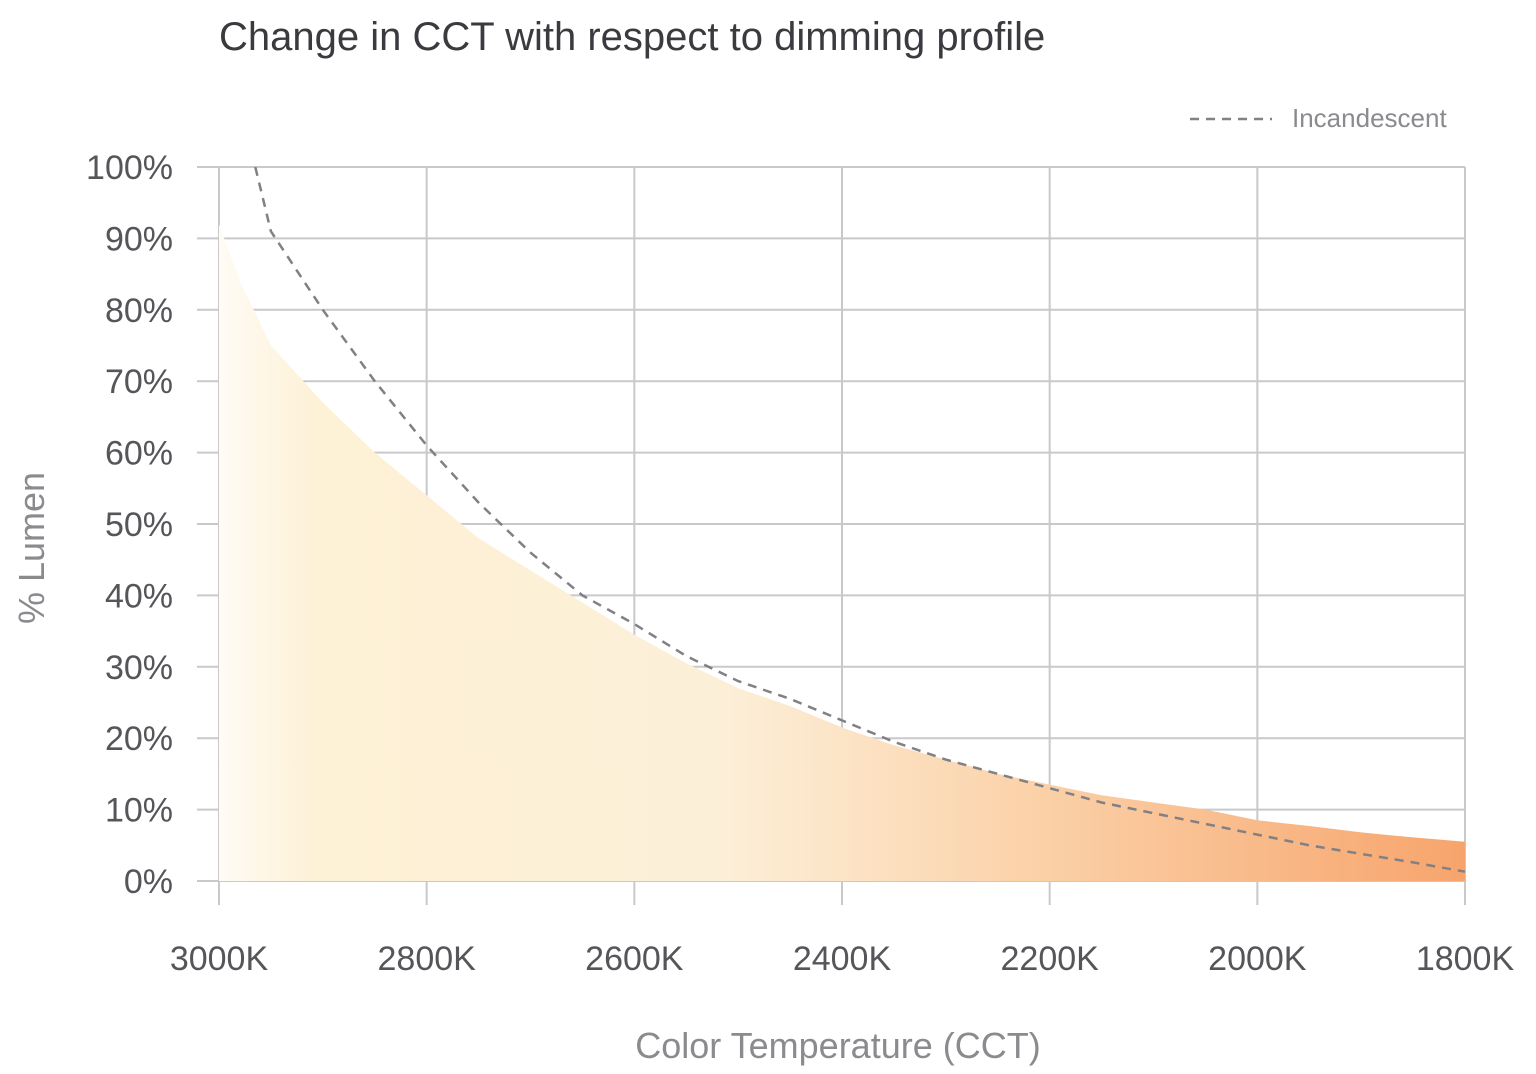 The width and height of the screenshot is (1536, 1074). Describe the element at coordinates (837, 1045) in the screenshot. I see `x-axis-title: Color Temperature (CCT)` at that location.